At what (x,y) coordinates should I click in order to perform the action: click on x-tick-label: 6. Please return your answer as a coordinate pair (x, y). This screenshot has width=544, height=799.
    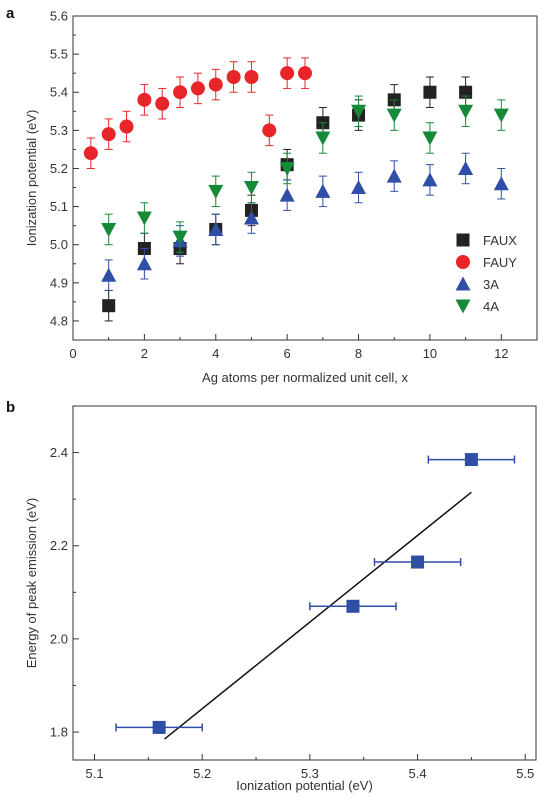
    Looking at the image, I should click on (287, 353).